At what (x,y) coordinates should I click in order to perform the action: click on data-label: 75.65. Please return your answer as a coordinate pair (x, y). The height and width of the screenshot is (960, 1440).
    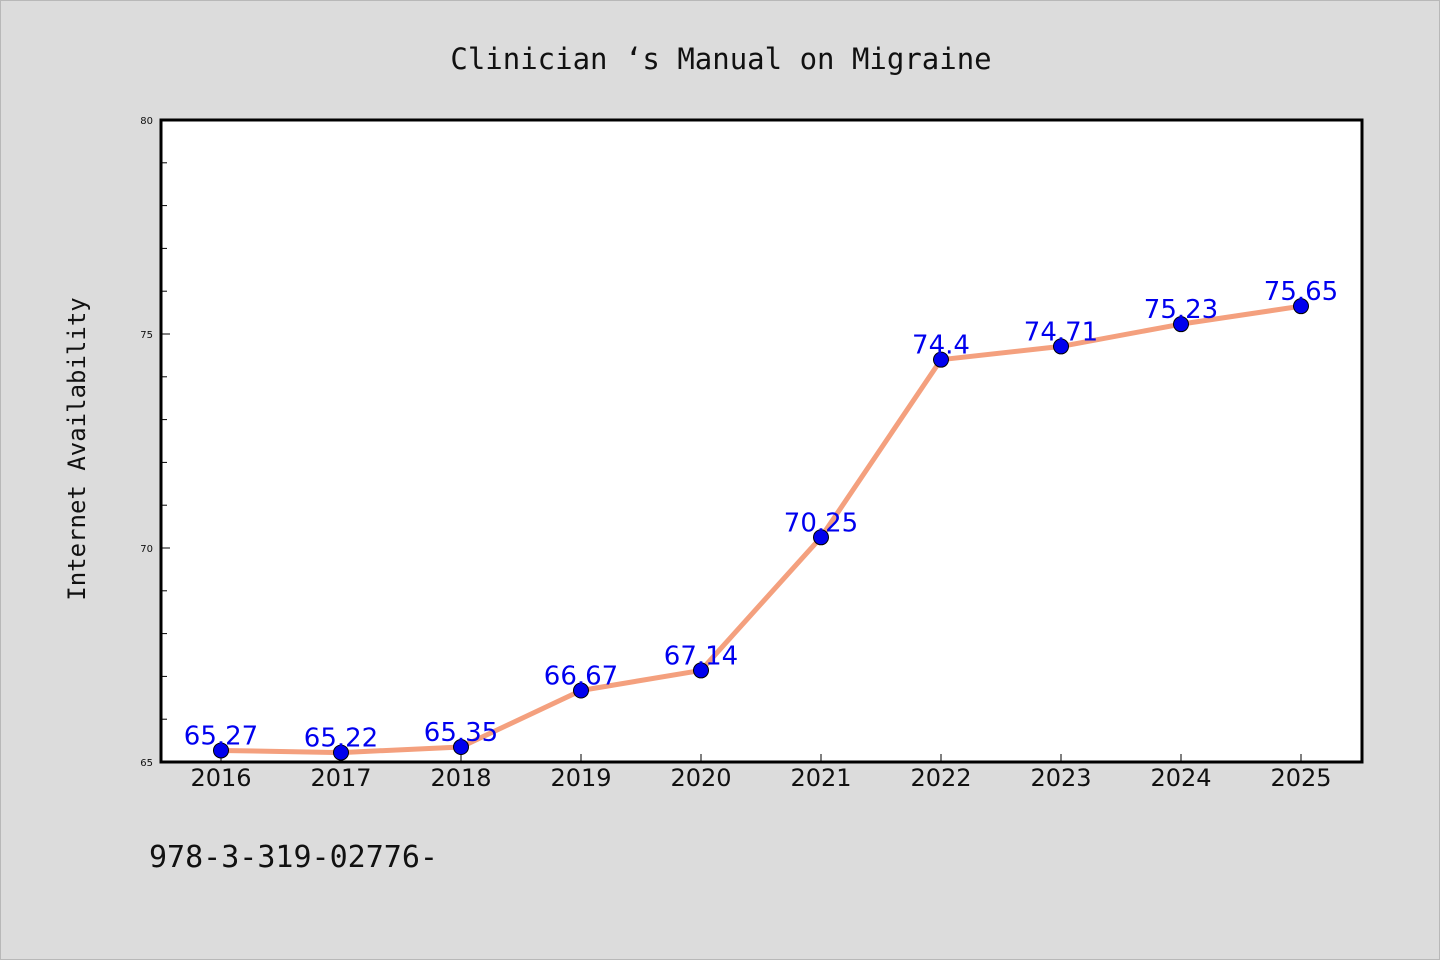
    Looking at the image, I should click on (1301, 292).